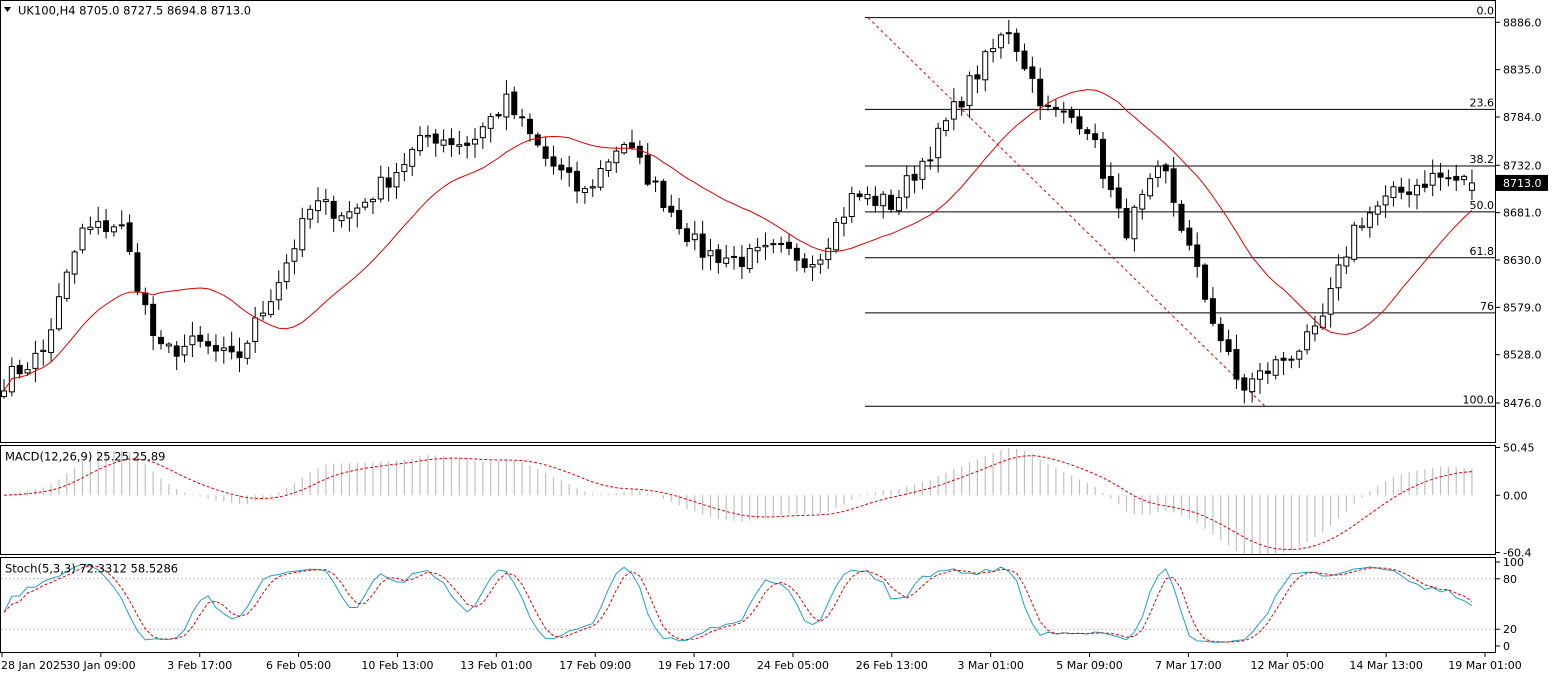 This screenshot has width=1552, height=680. What do you see at coordinates (892, 665) in the screenshot?
I see `time-tick-label: 26 Feb 13:00` at bounding box center [892, 665].